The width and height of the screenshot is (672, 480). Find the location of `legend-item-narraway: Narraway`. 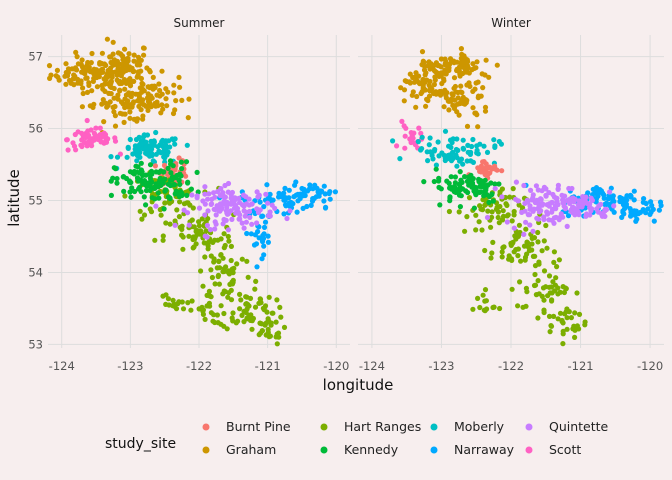

legend-item-narraway: Narraway is located at coordinates (472, 449).